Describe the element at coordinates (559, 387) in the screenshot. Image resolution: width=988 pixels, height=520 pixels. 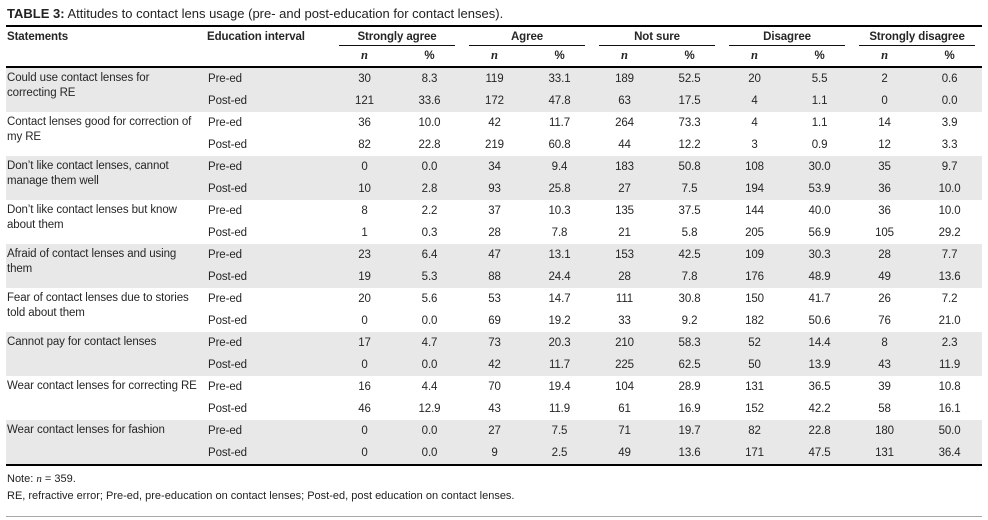
I see `percent-value-cell: 19.4` at that location.